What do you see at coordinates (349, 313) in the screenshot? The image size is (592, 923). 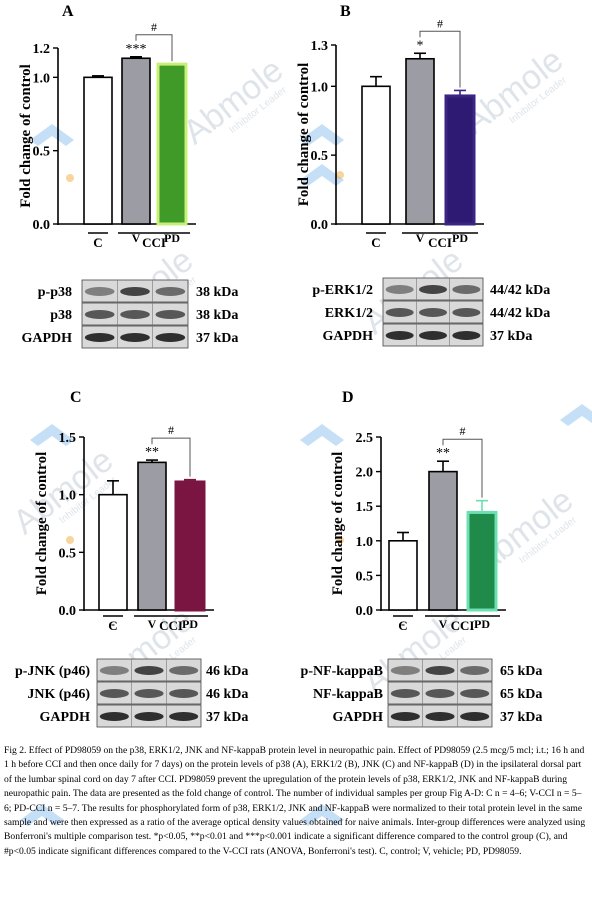 I see `blot-label: ERK1/2` at bounding box center [349, 313].